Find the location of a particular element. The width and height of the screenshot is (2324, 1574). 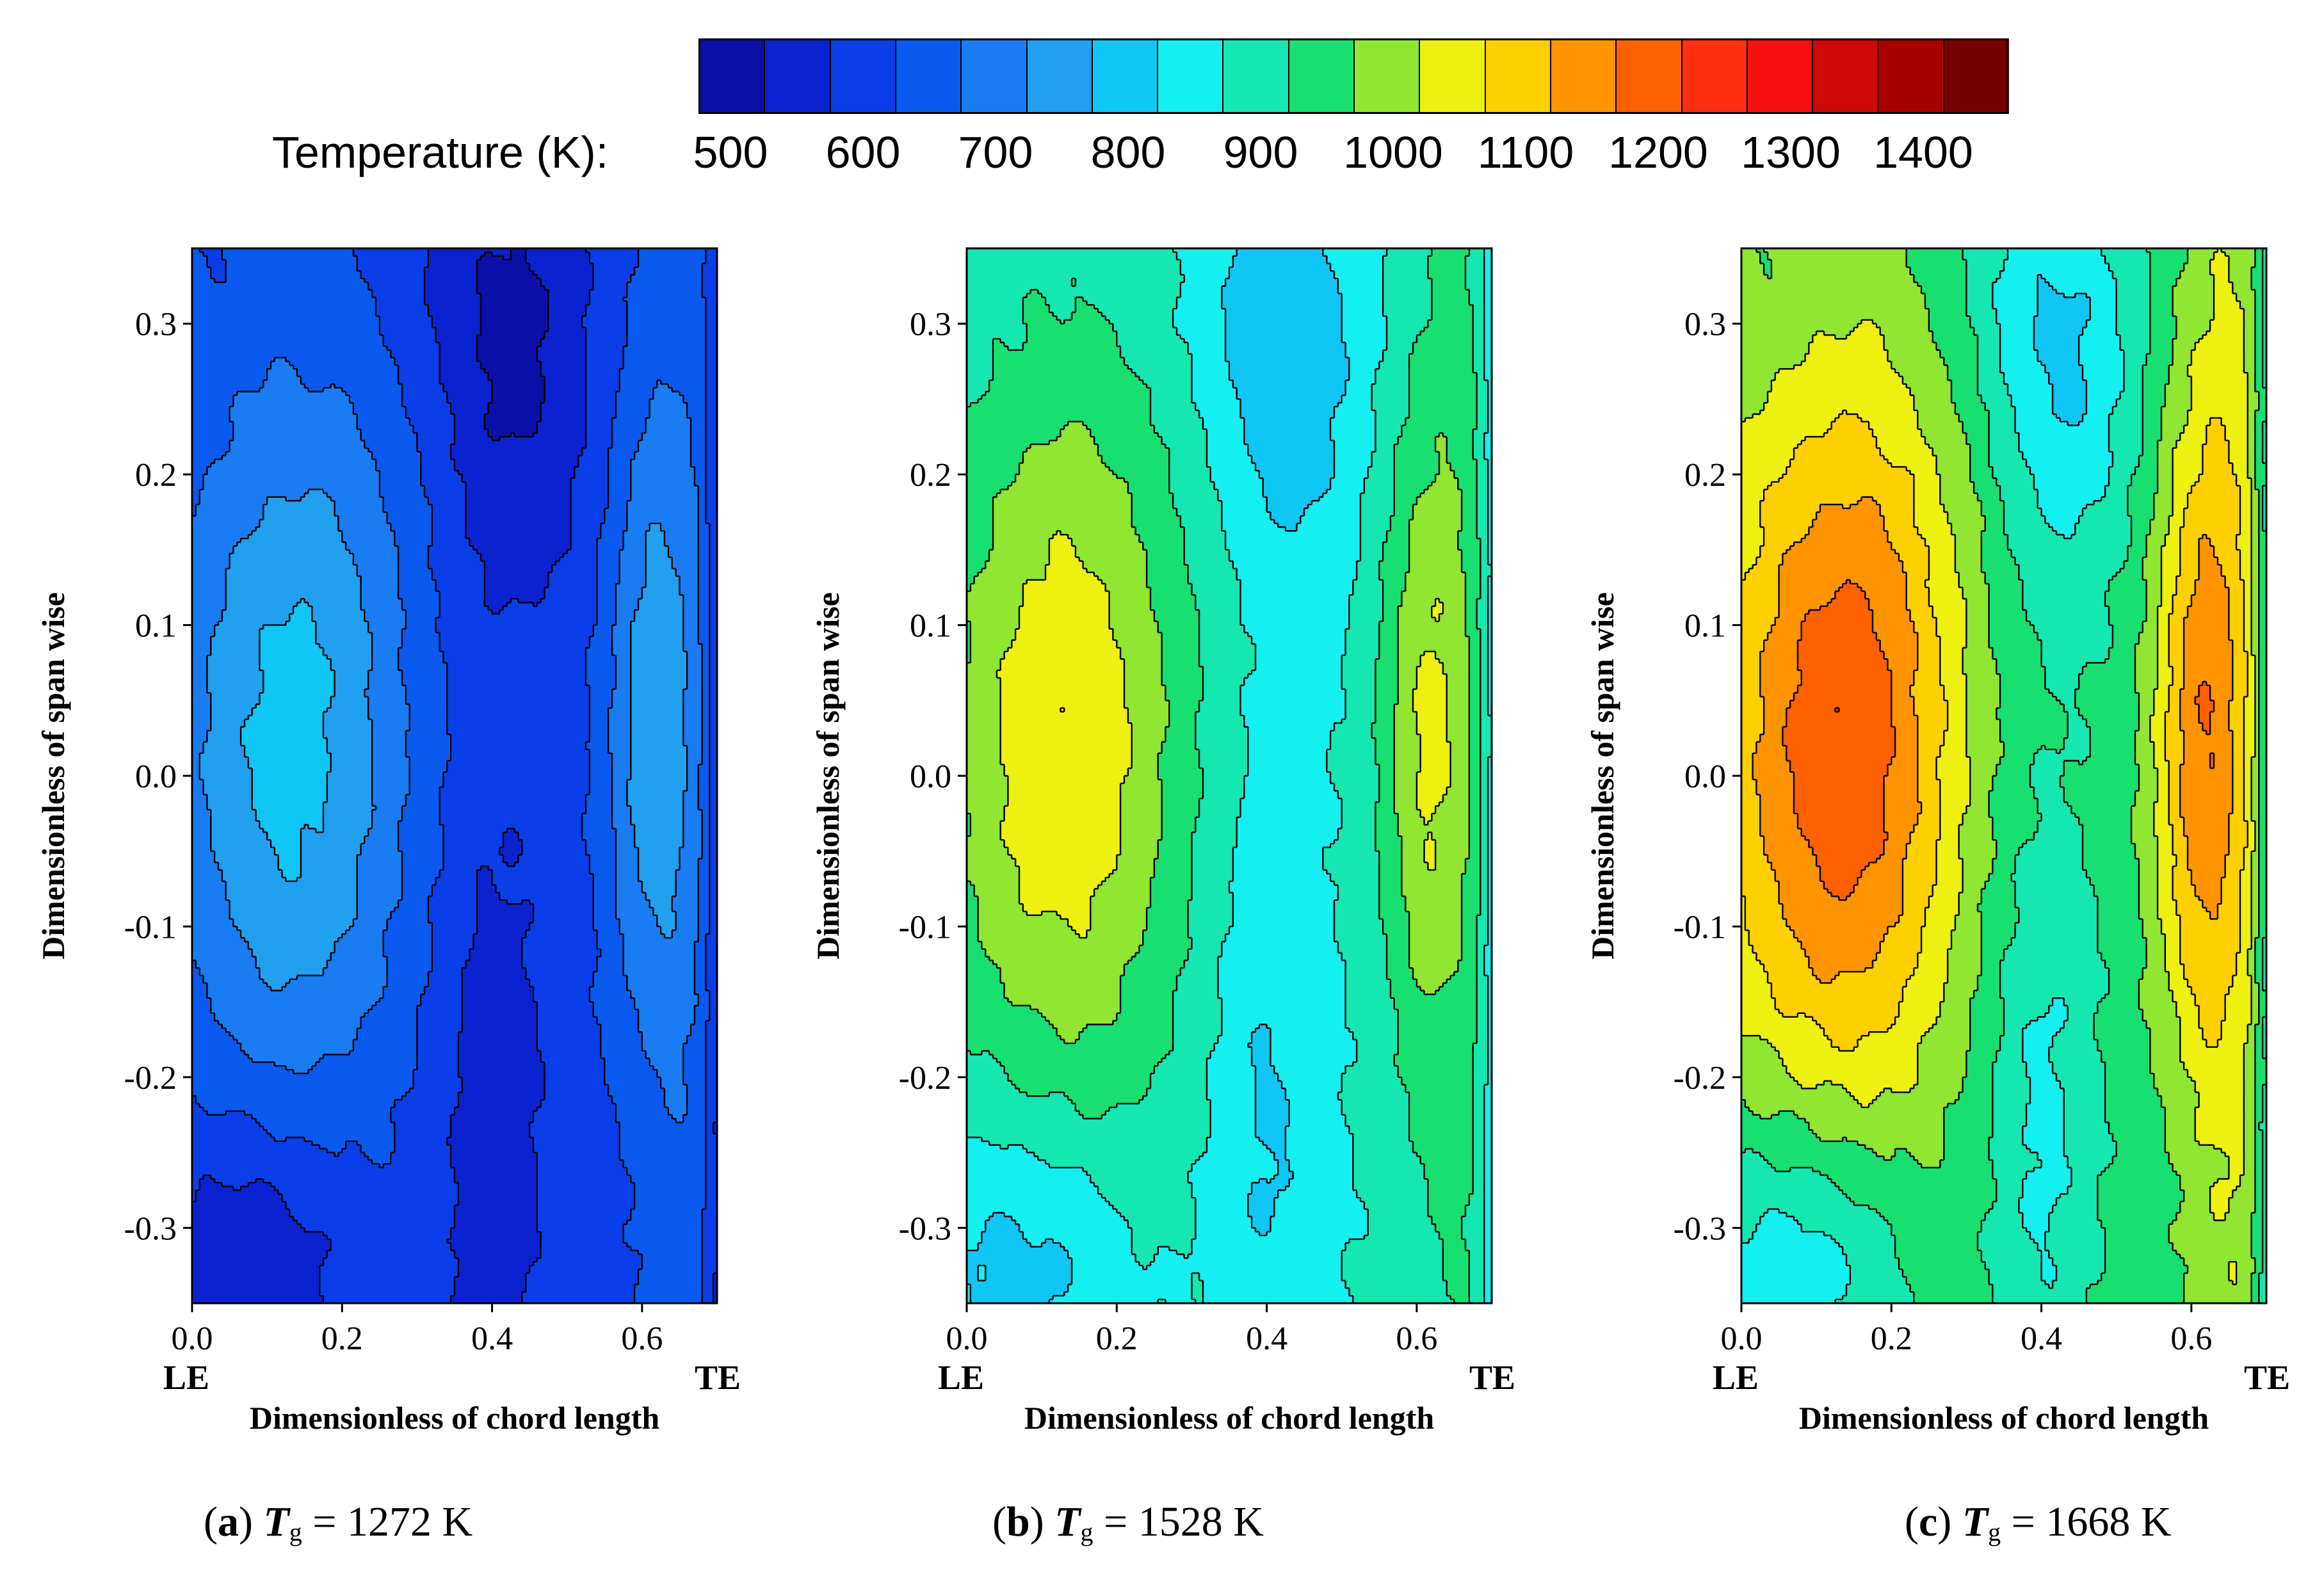

colorbar-segment is located at coordinates (928, 76).